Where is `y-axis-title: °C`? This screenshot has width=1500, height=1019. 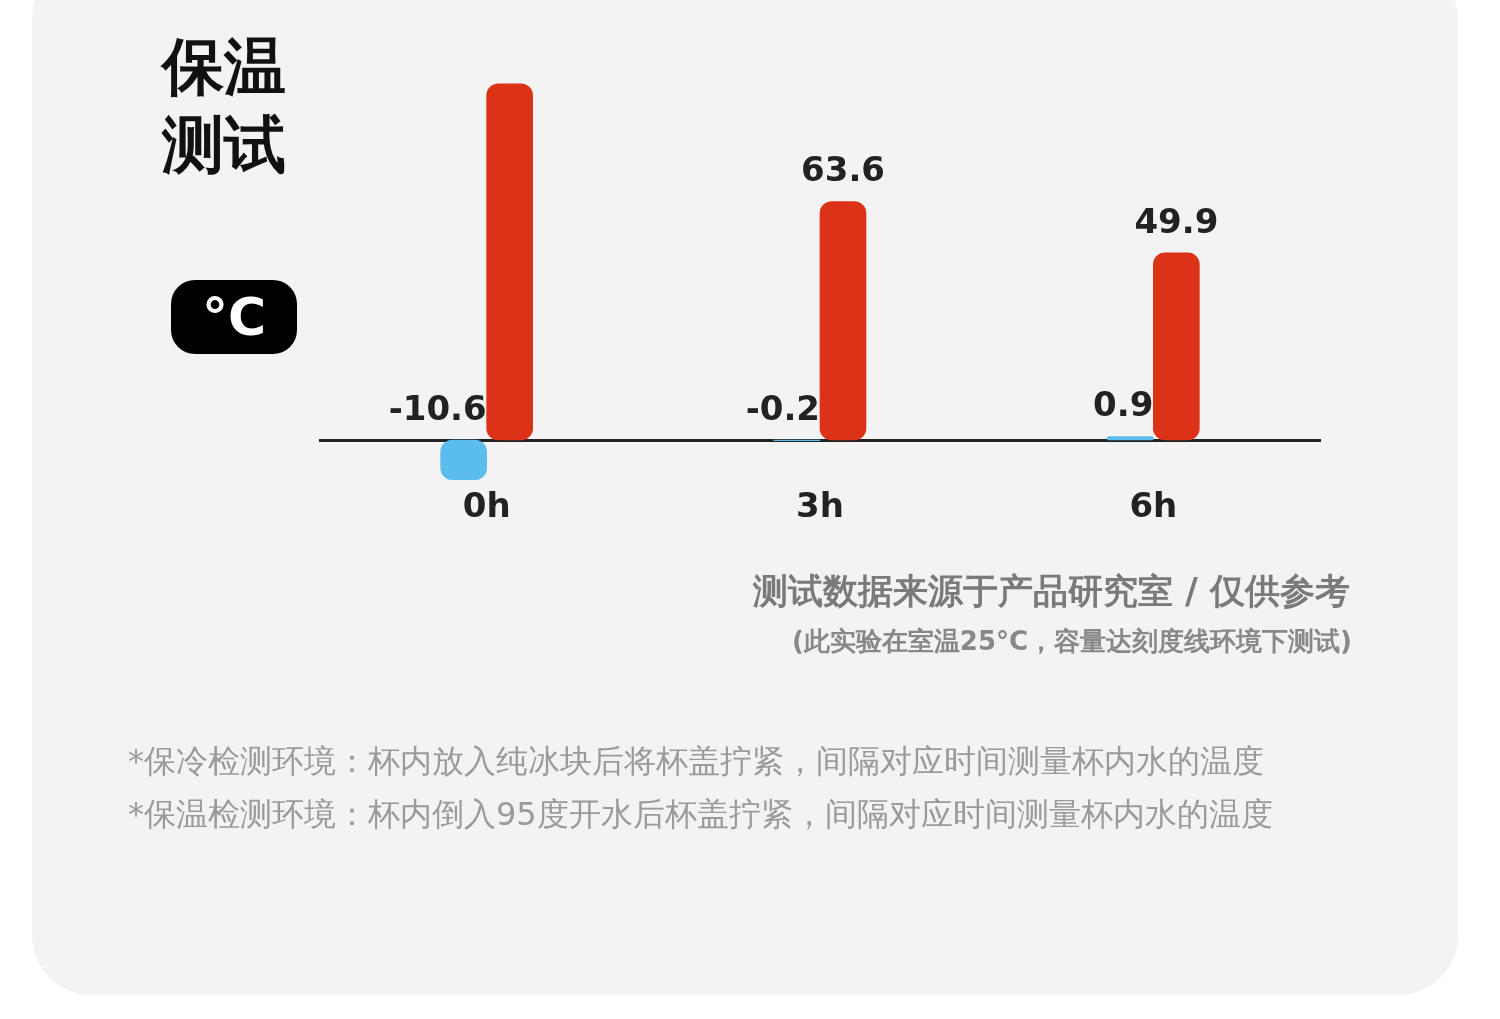 y-axis-title: °C is located at coordinates (234, 317).